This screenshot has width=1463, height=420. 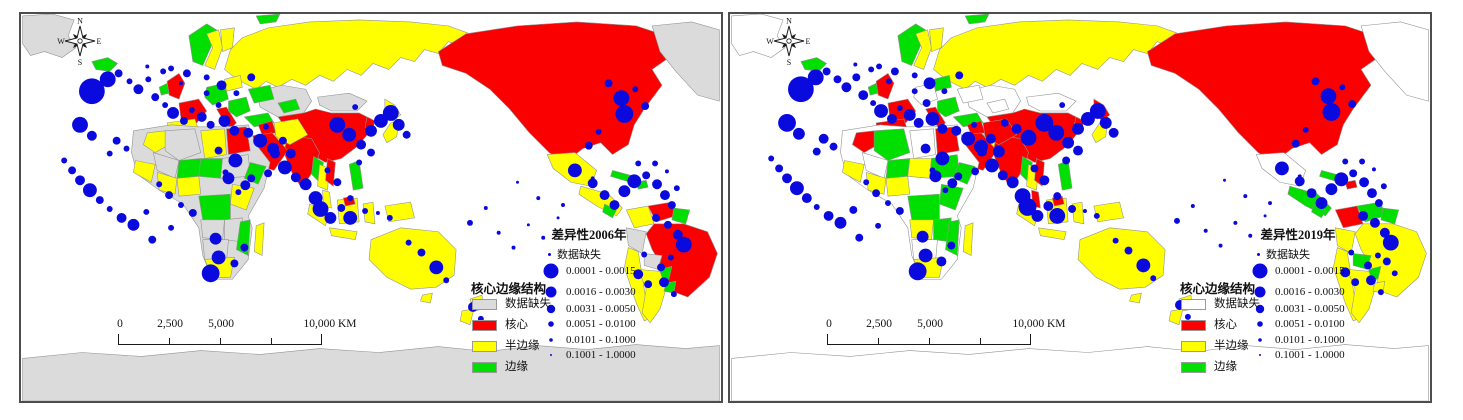 What do you see at coordinates (189, 168) in the screenshot?
I see `region-niger` at bounding box center [189, 168].